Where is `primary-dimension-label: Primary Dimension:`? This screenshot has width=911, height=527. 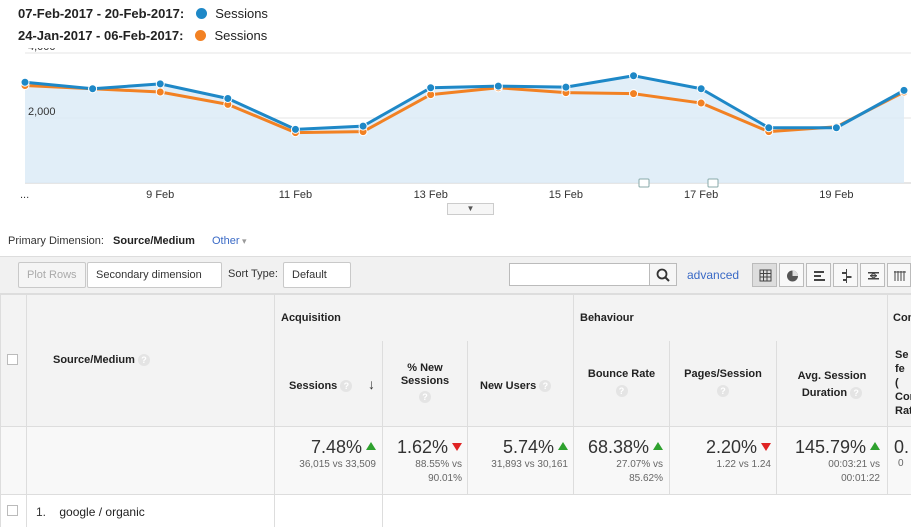
primary-dimension-label: Primary Dimension: is located at coordinates (56, 241).